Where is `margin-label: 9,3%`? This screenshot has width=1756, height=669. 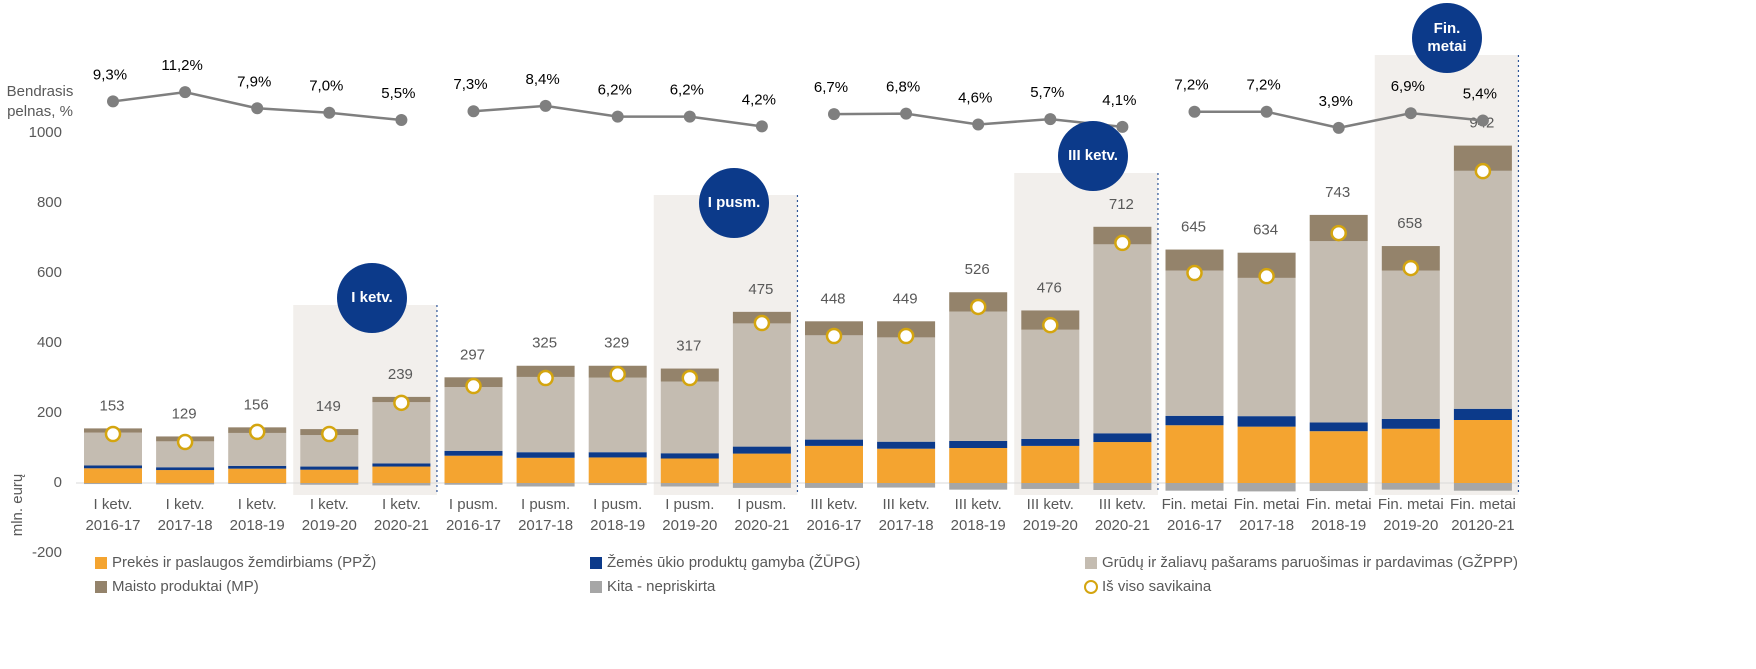
margin-label: 9,3% is located at coordinates (110, 74).